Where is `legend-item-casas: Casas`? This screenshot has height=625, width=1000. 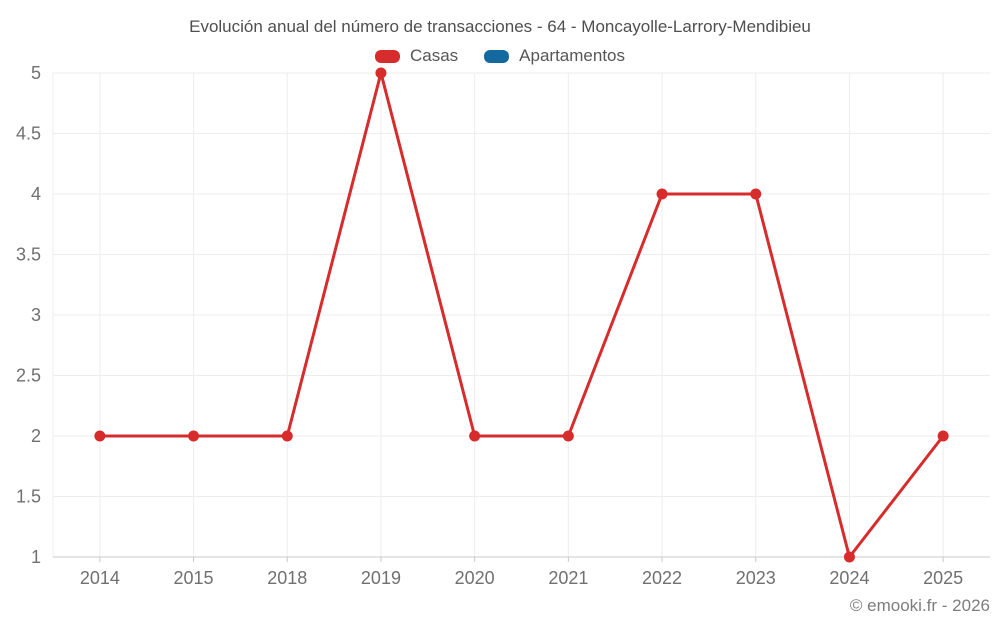 legend-item-casas: Casas is located at coordinates (416, 56).